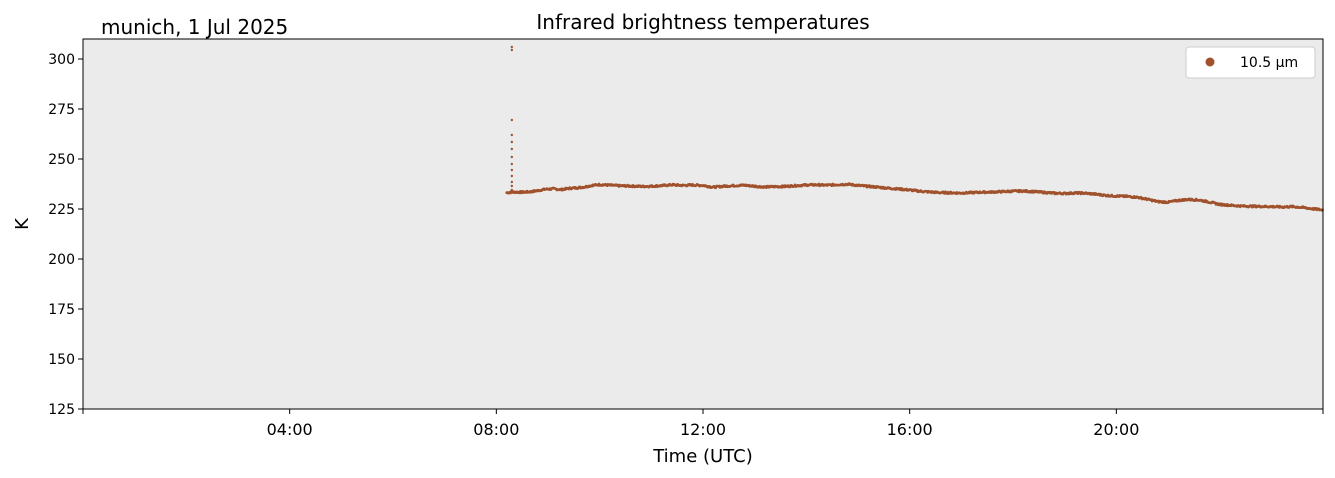 The image size is (1335, 478). Describe the element at coordinates (703, 429) in the screenshot. I see `x-tick-label: 12:00` at that location.